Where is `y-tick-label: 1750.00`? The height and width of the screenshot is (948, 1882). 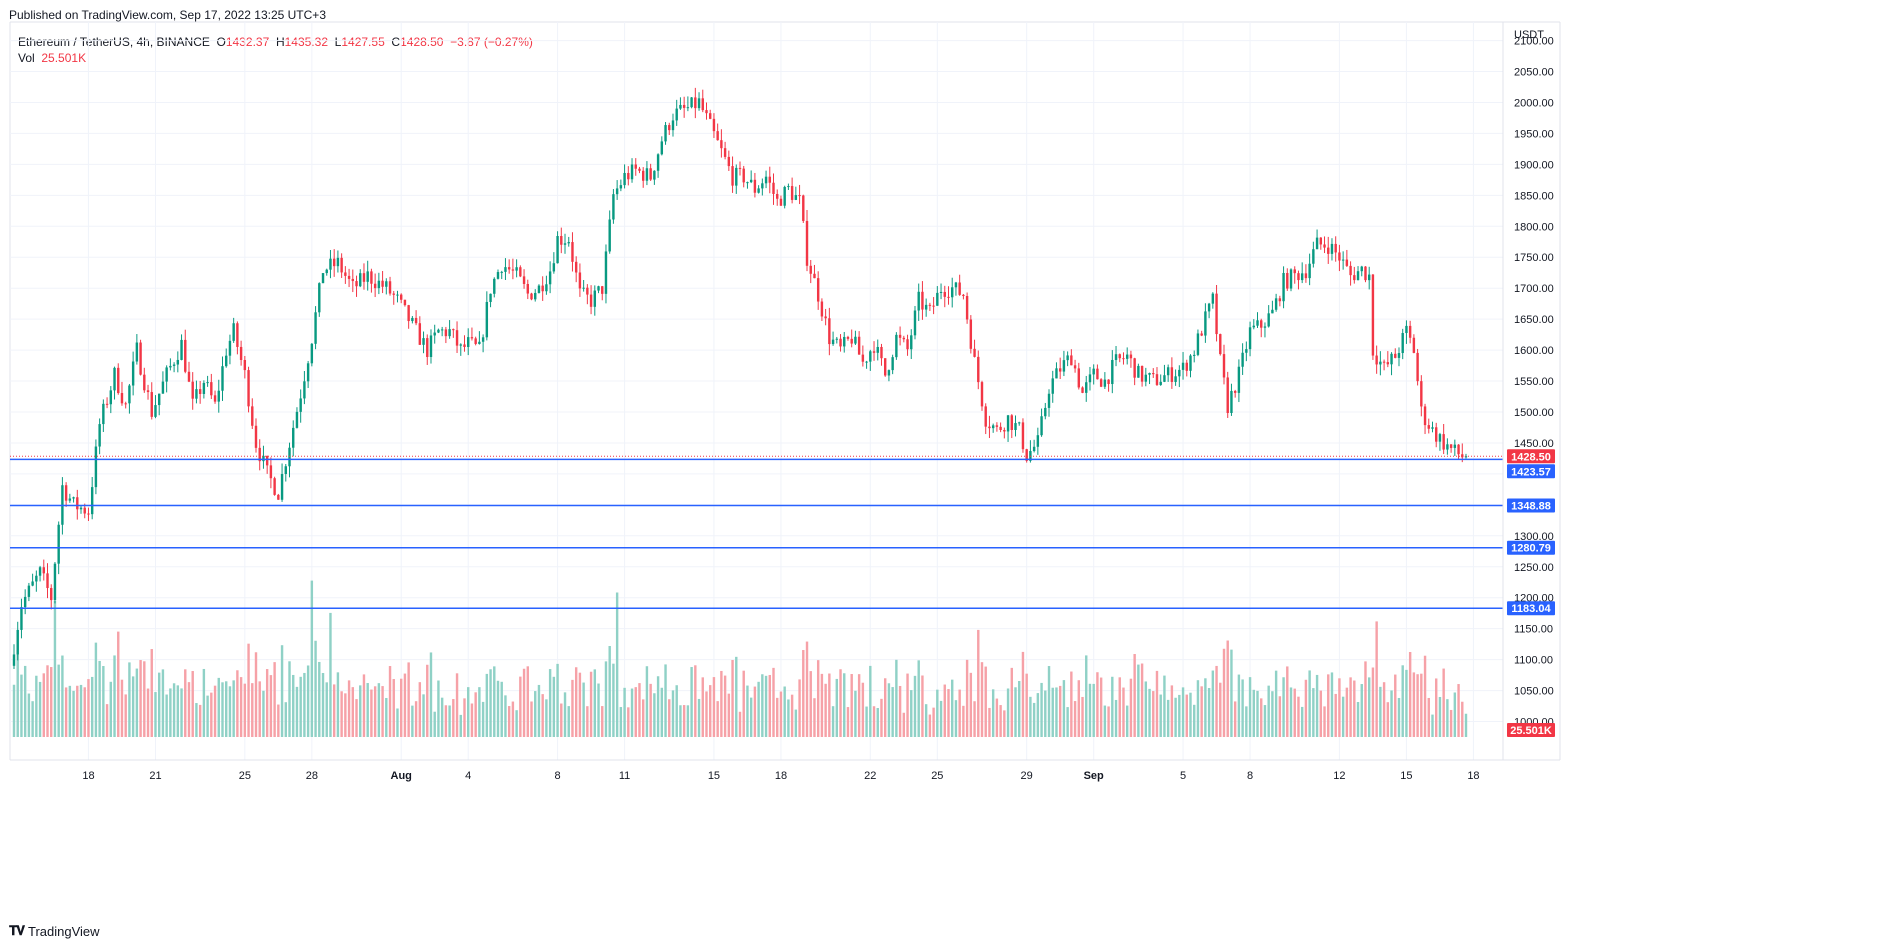 y-tick-label: 1750.00 is located at coordinates (1534, 258).